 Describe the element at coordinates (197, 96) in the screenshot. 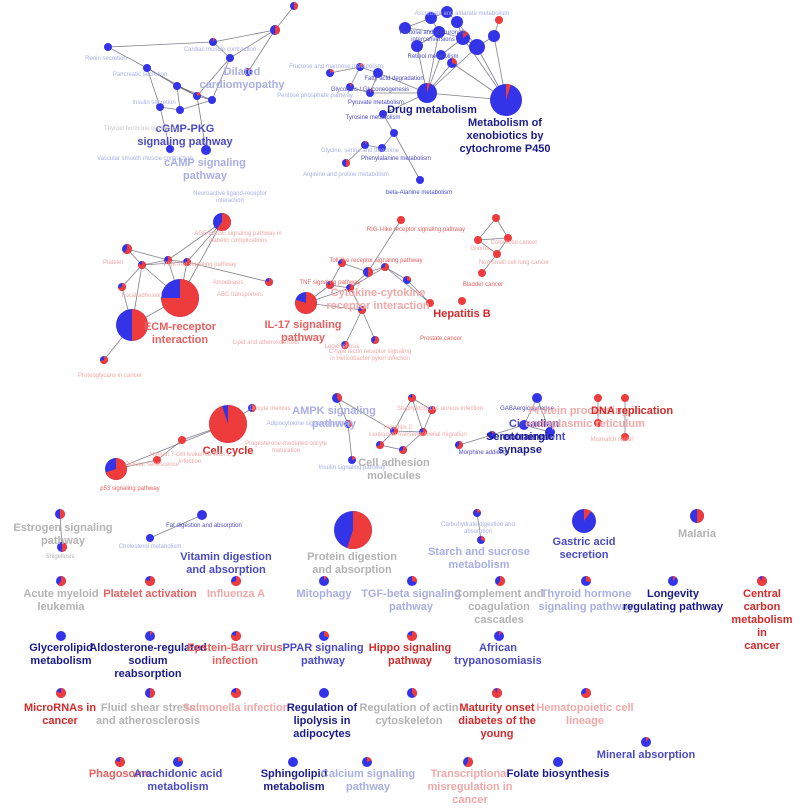

I see `pathway-node-cgmp_b` at that location.